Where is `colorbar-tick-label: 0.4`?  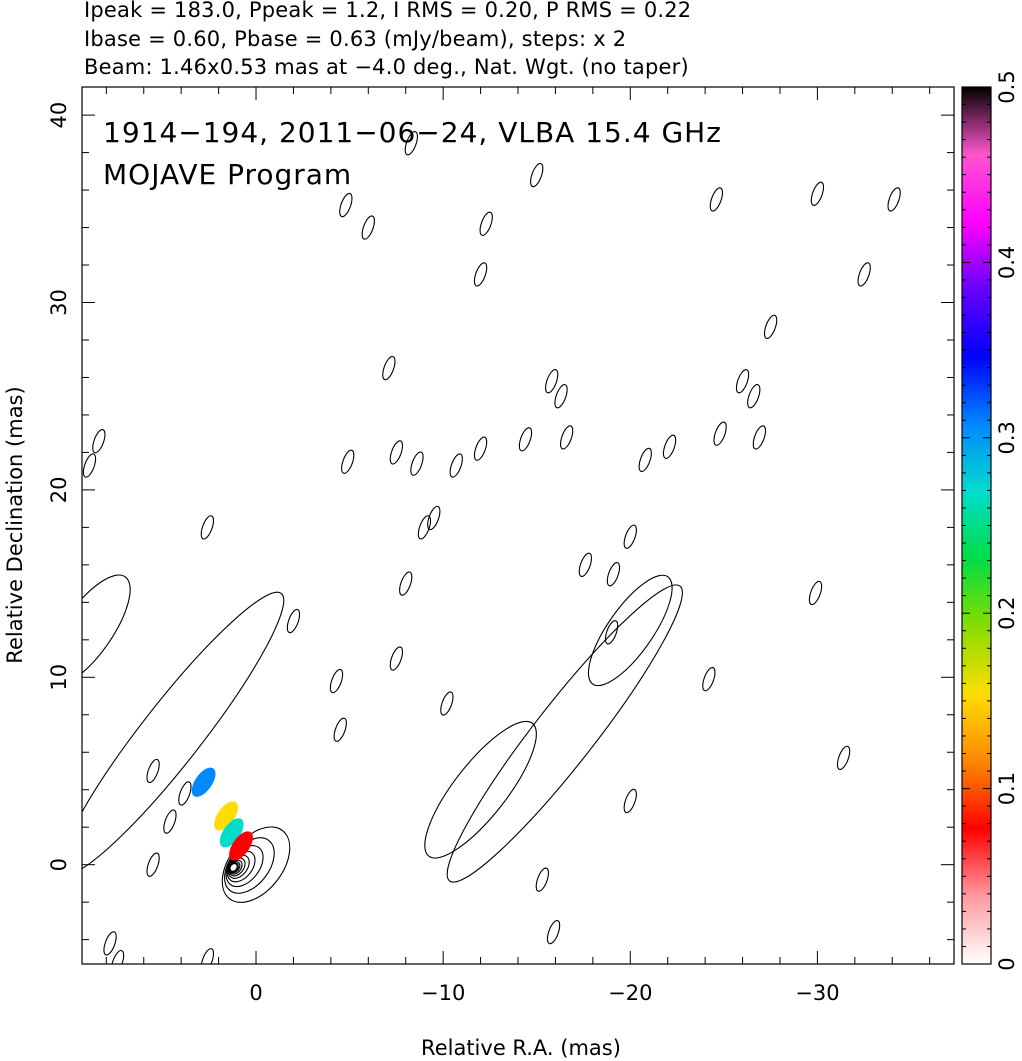
colorbar-tick-label: 0.4 is located at coordinates (1007, 262).